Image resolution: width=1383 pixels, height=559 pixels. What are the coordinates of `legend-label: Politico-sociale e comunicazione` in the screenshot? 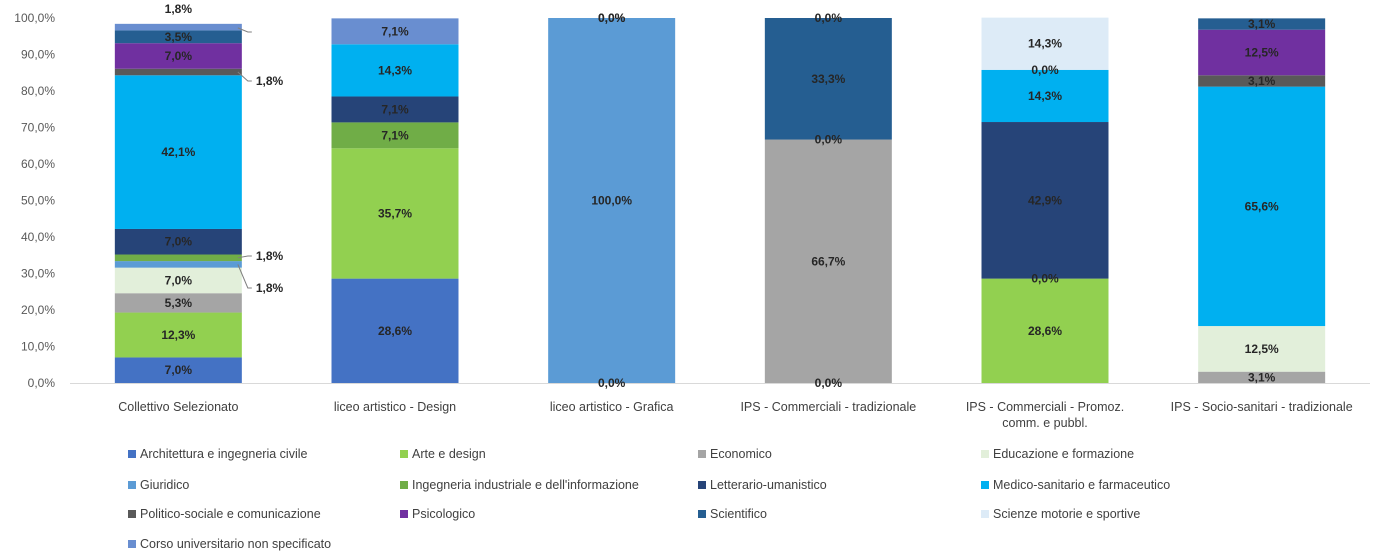 It's located at (230, 514).